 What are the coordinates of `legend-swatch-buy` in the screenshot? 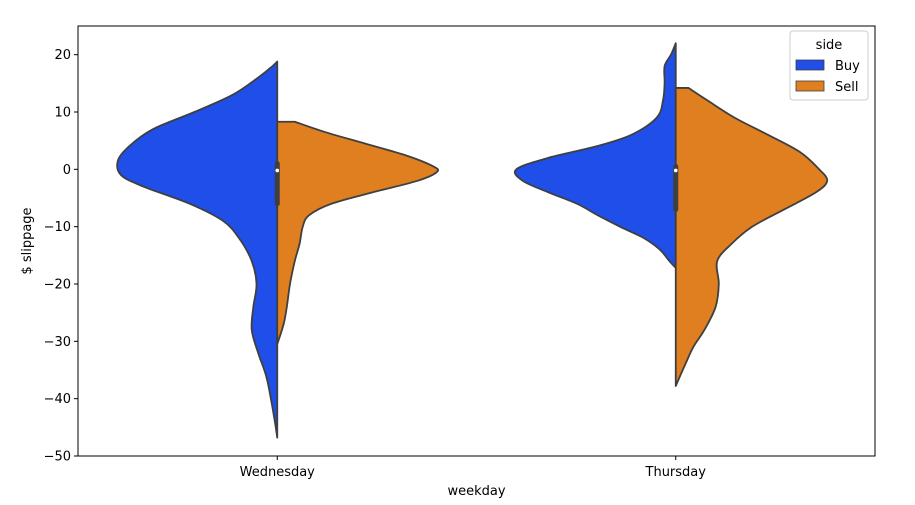 It's located at (810, 65).